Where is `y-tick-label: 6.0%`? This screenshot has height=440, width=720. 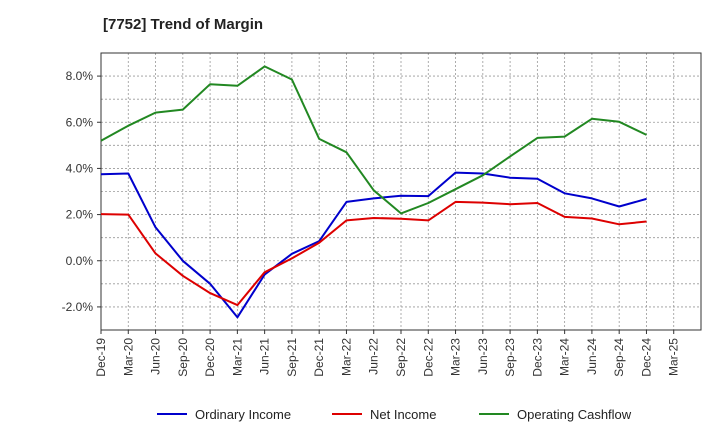 y-tick-label: 6.0% is located at coordinates (80, 122).